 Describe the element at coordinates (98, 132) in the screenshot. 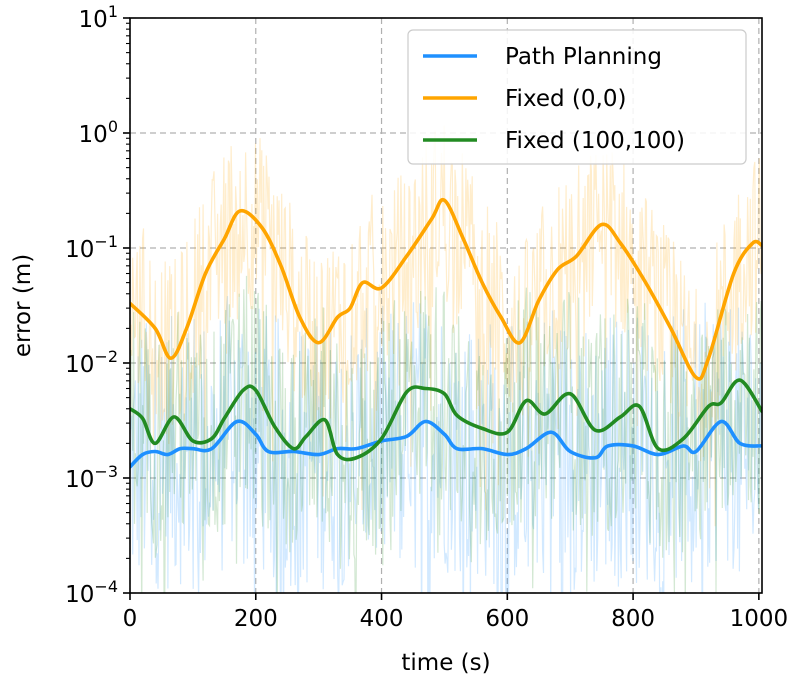

I see `y-tick-label: 10⁰` at that location.